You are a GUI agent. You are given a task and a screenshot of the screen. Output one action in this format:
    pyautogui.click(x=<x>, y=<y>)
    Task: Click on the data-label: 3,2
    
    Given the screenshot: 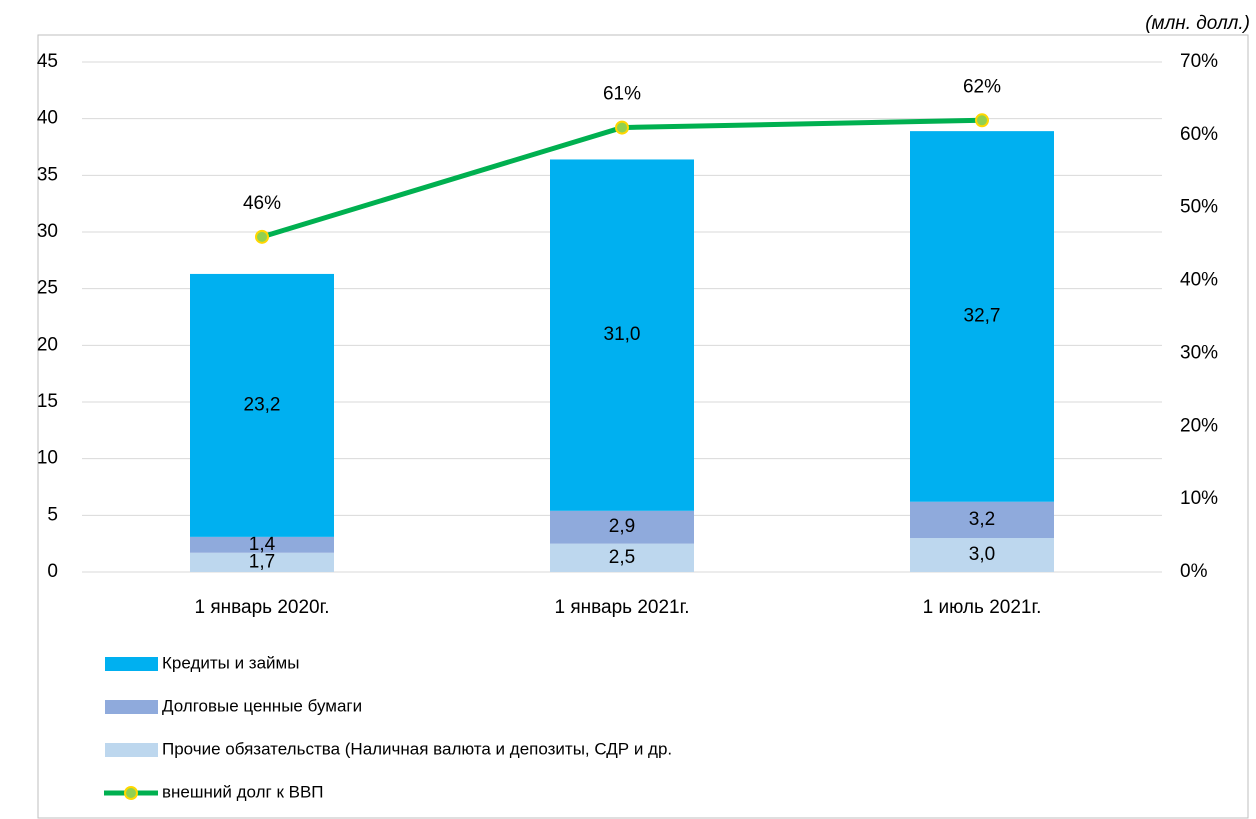 What is the action you would take?
    pyautogui.click(x=982, y=519)
    